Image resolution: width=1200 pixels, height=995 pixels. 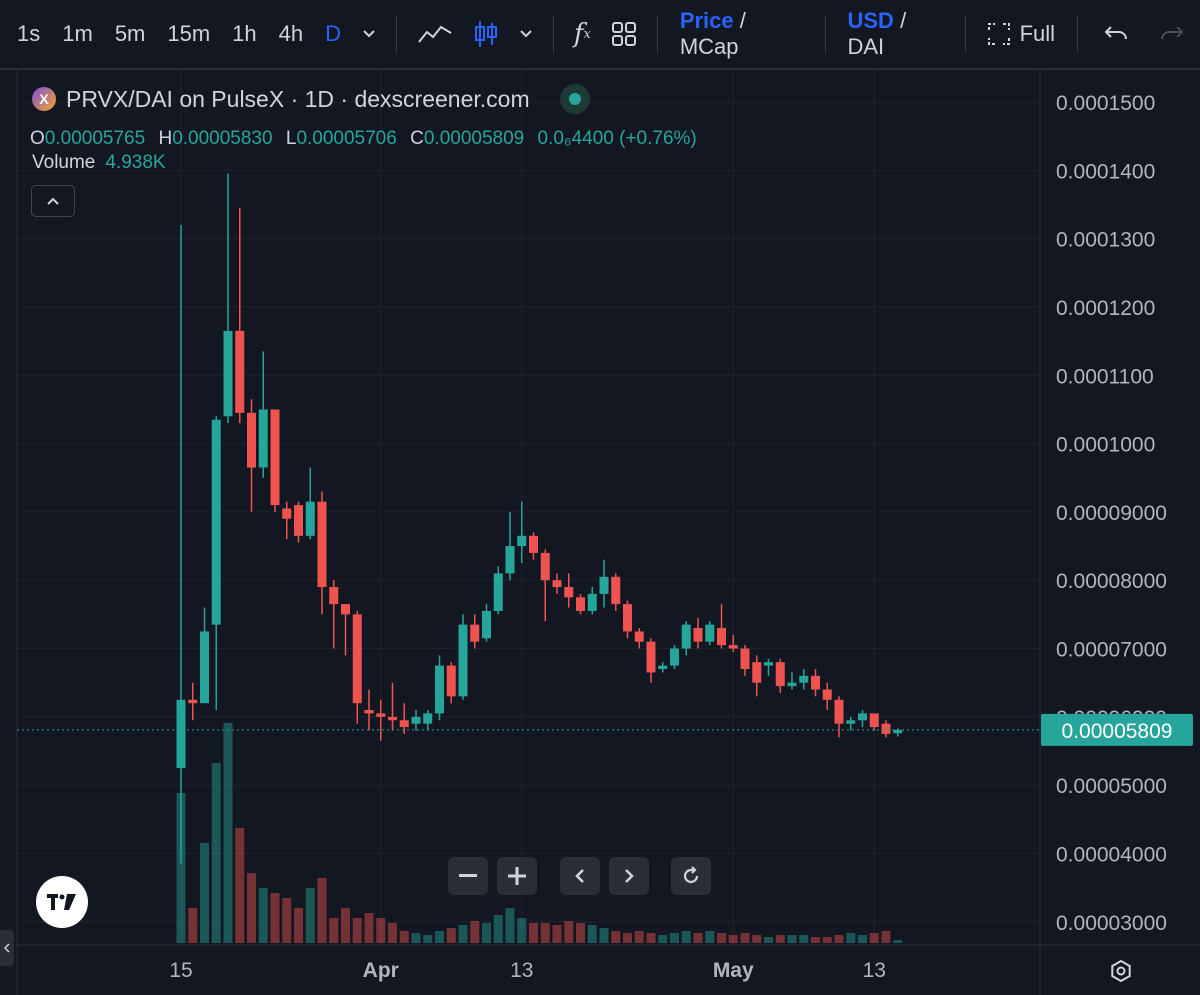 What do you see at coordinates (333, 33) in the screenshot?
I see `timeframe-d: D` at bounding box center [333, 33].